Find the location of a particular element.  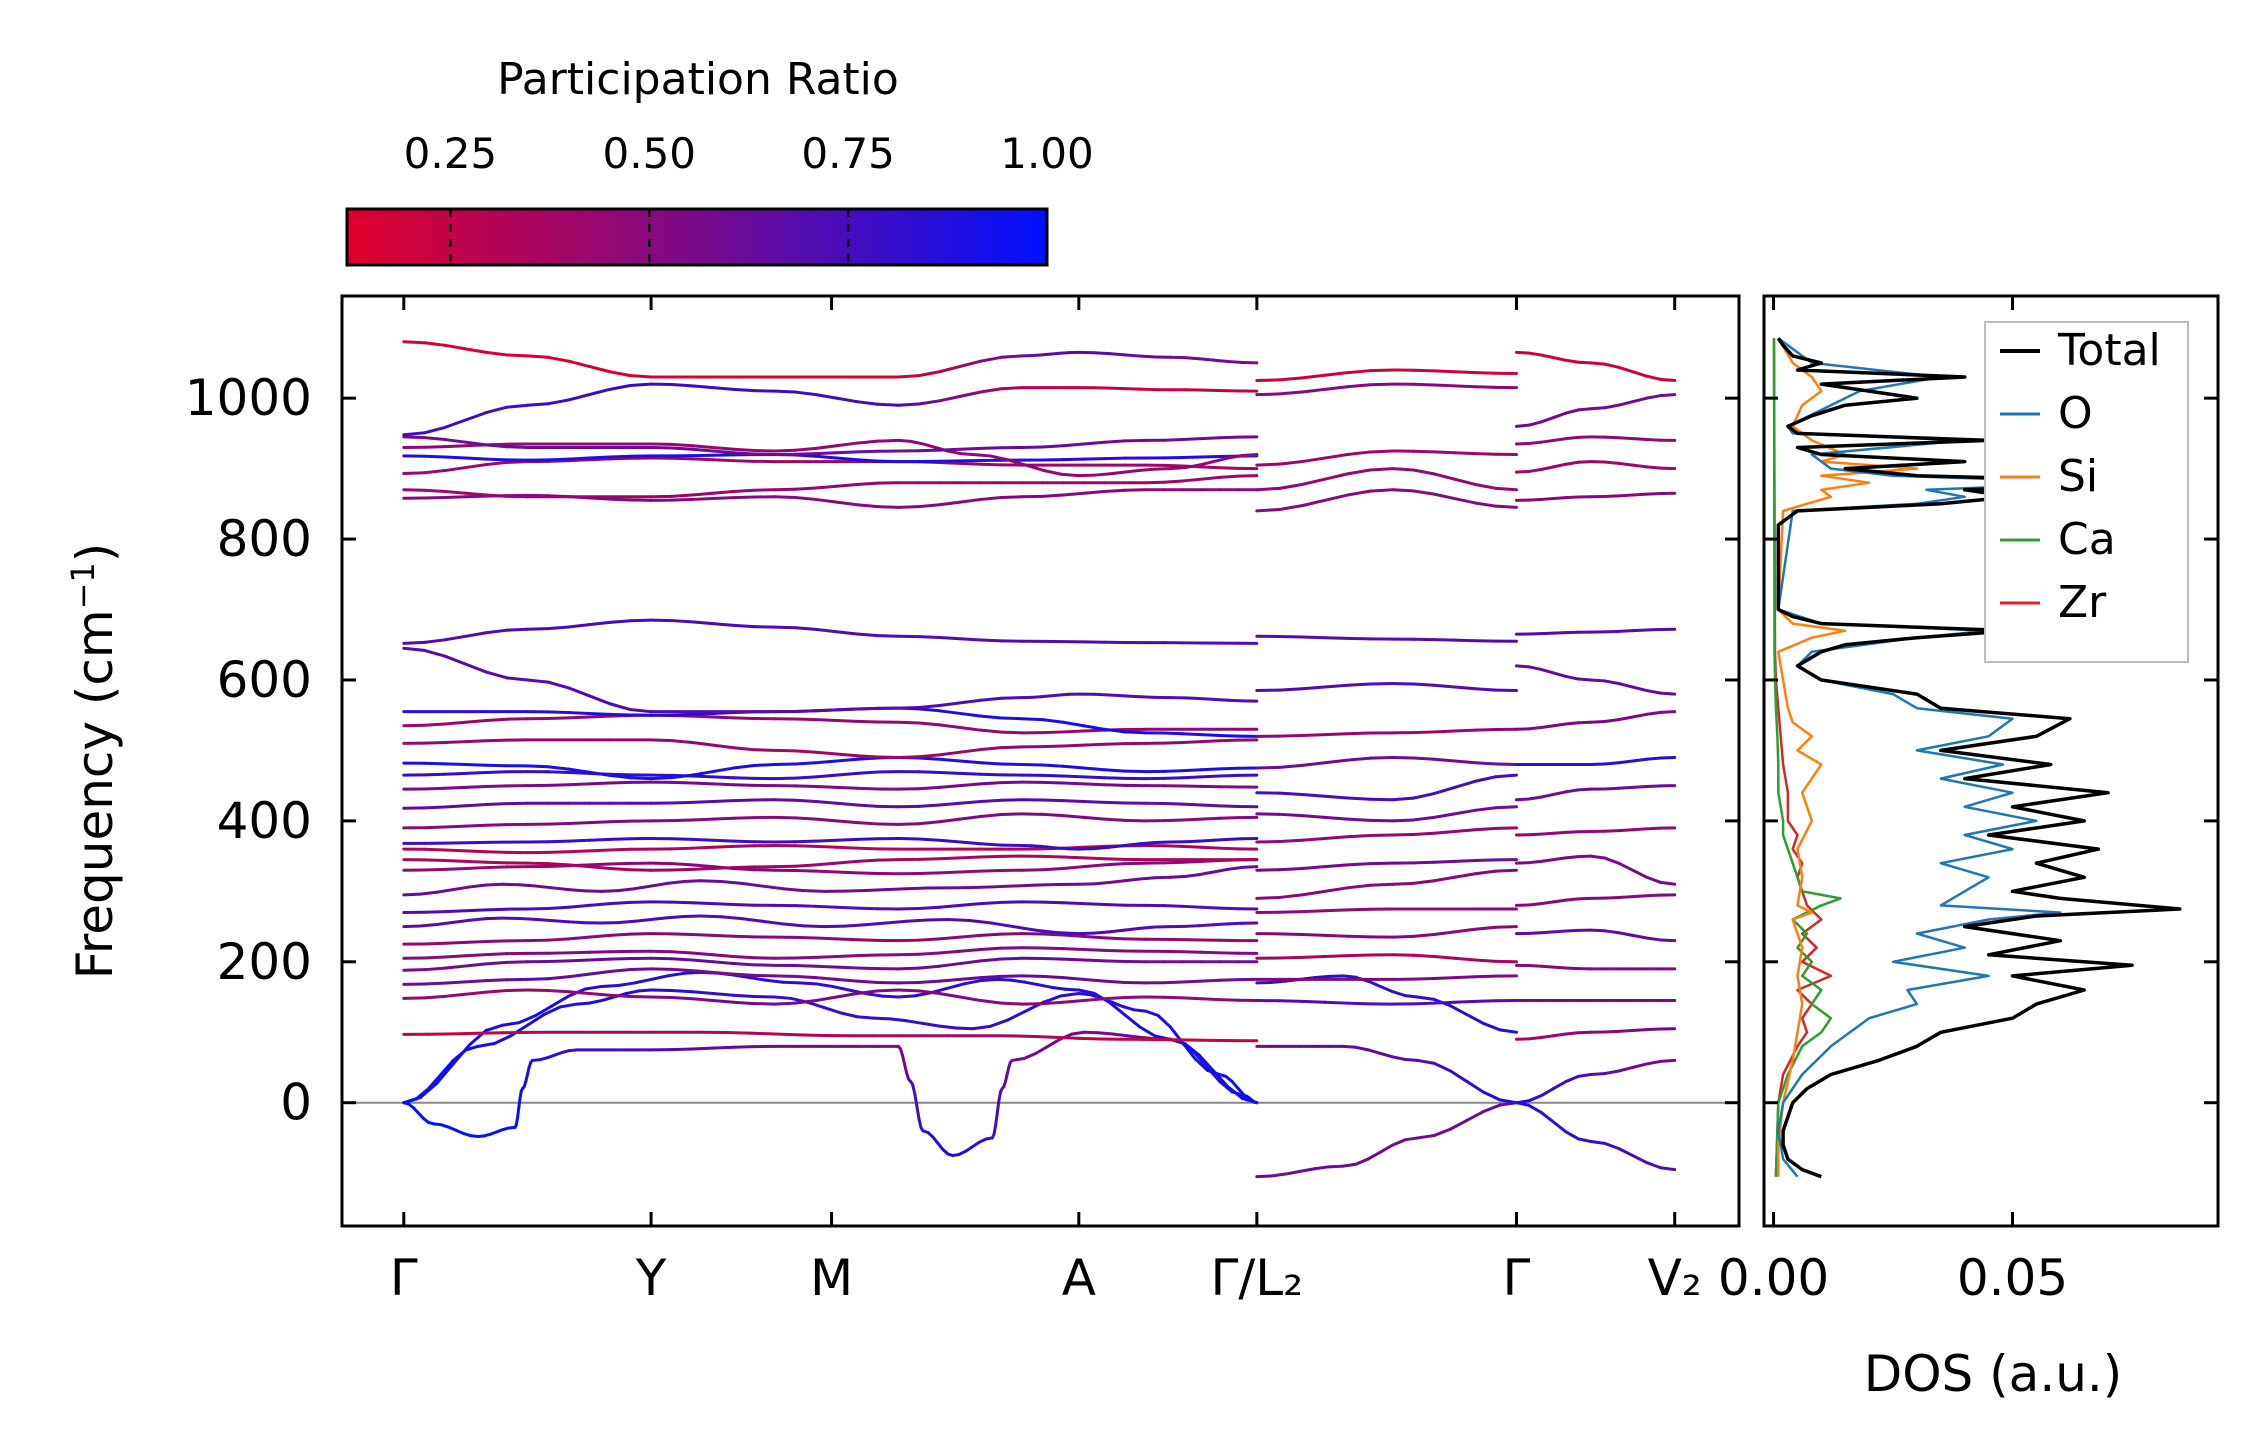

x-tick-label: Y is located at coordinates (651, 1278).